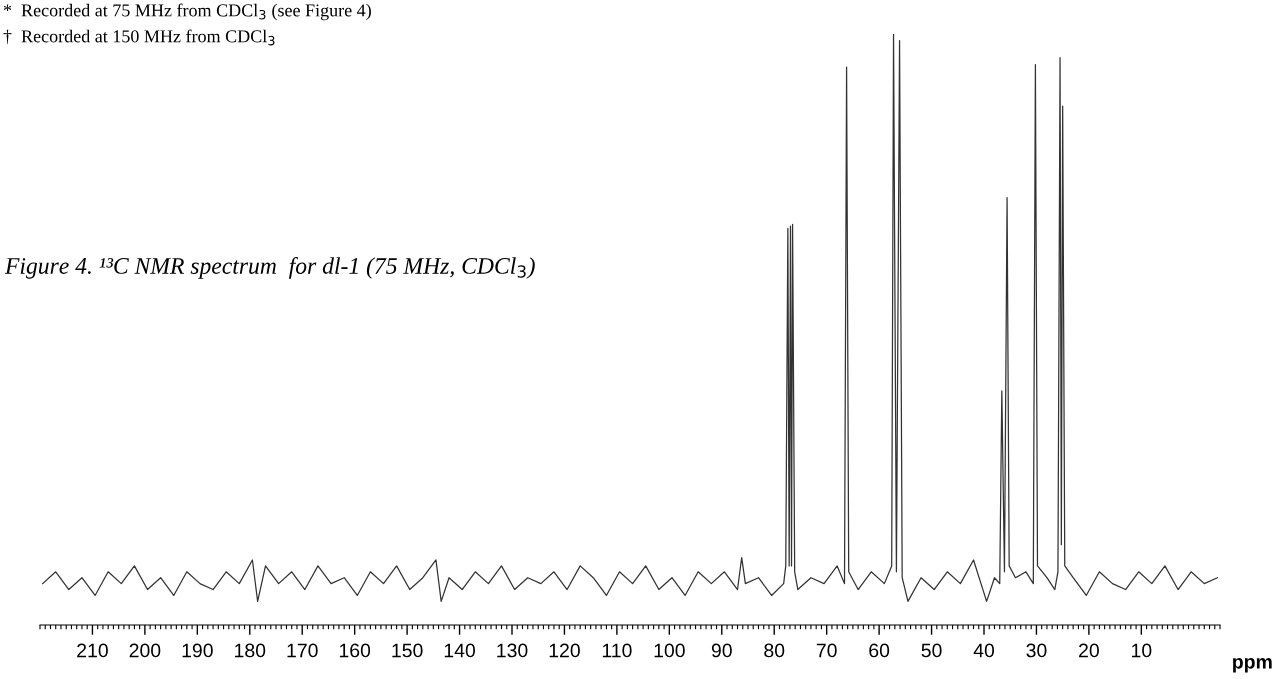 Image resolution: width=1280 pixels, height=679 pixels. What do you see at coordinates (774, 650) in the screenshot?
I see `x-tick-label: 80` at bounding box center [774, 650].